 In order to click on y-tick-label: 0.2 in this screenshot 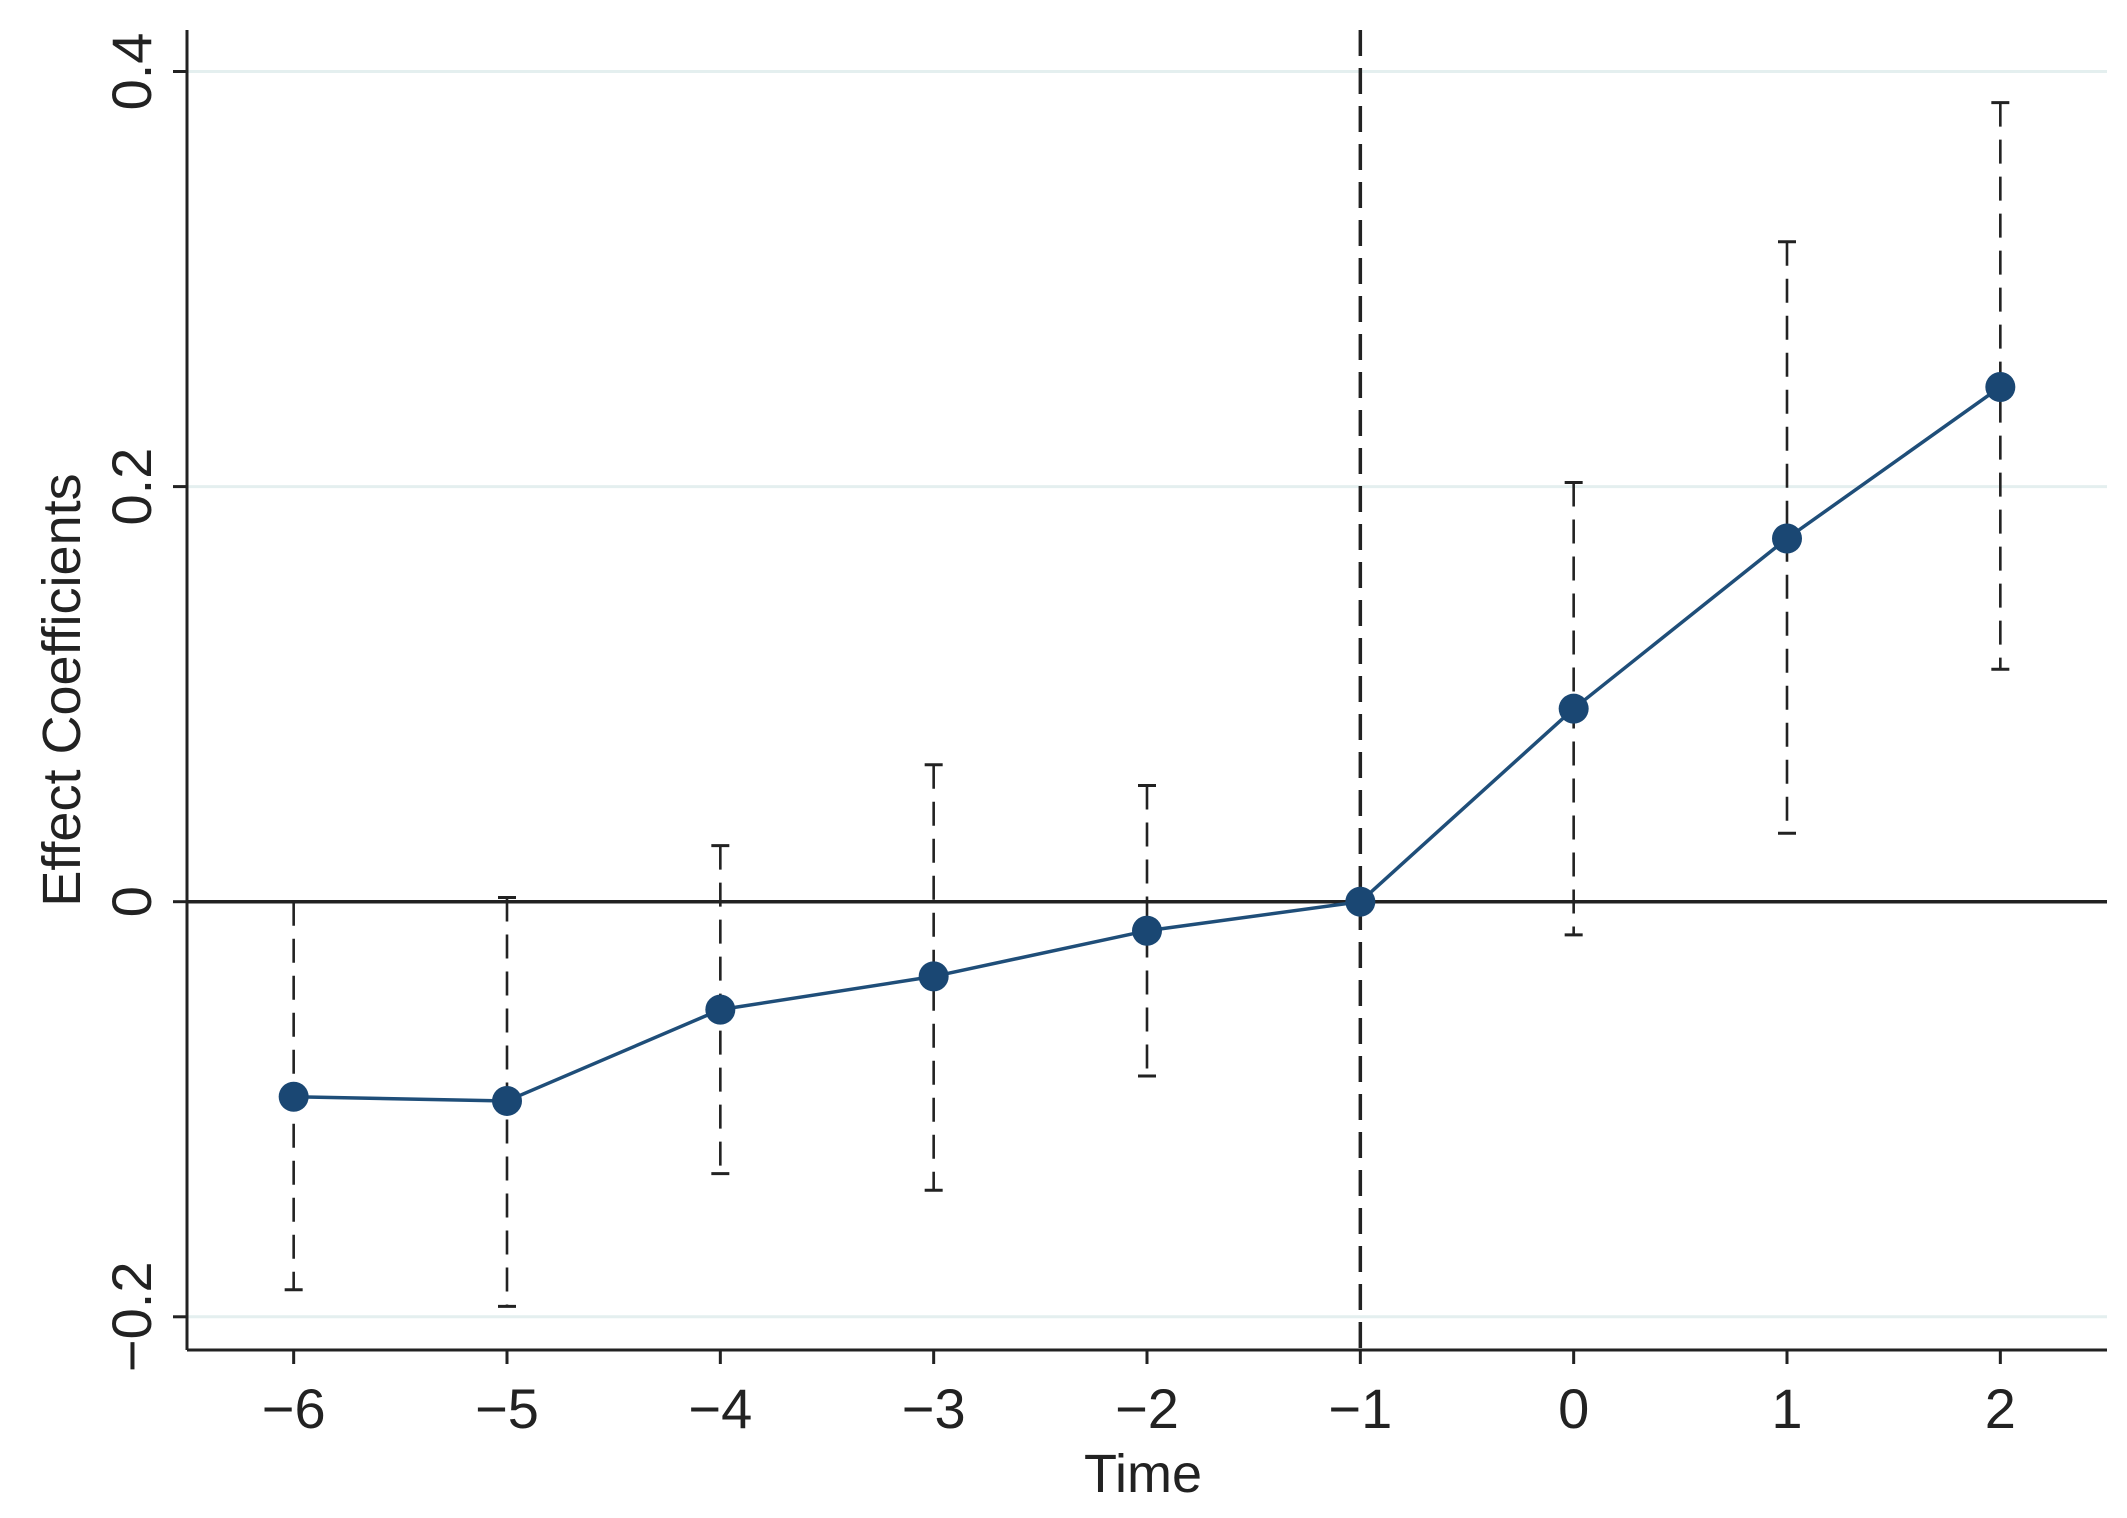, I will do `click(131, 487)`.